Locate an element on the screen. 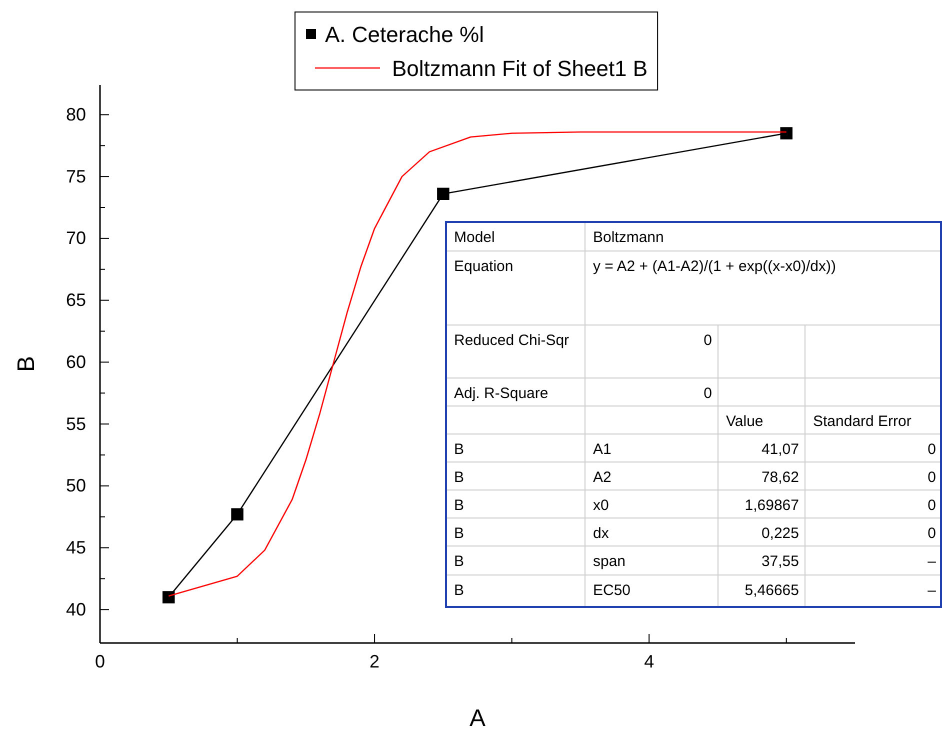 The image size is (942, 730). annotation: 5,46665 is located at coordinates (771, 590).